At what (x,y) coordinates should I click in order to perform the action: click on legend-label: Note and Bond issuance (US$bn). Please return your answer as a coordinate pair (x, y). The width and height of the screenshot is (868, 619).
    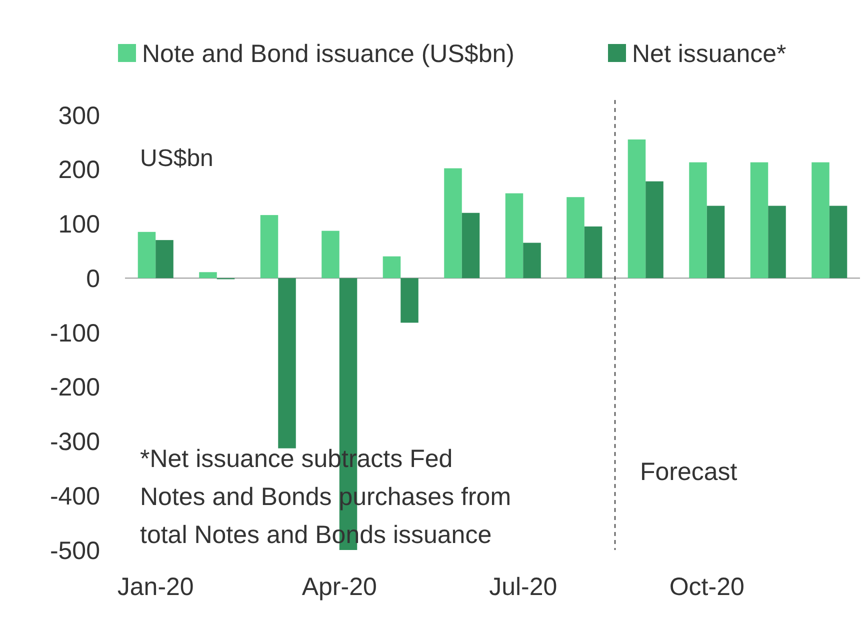
    Looking at the image, I should click on (328, 54).